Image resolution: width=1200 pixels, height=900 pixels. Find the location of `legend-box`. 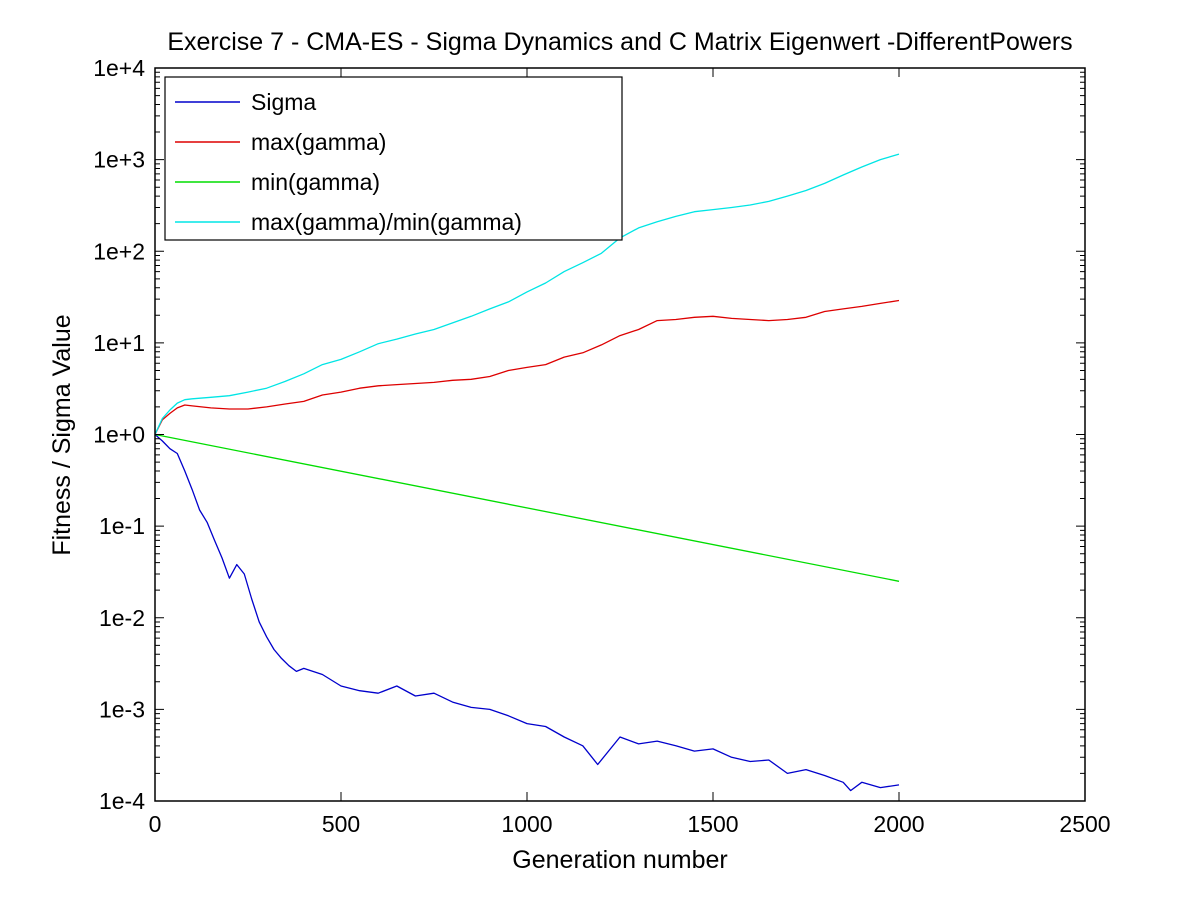

legend-box is located at coordinates (393, 158).